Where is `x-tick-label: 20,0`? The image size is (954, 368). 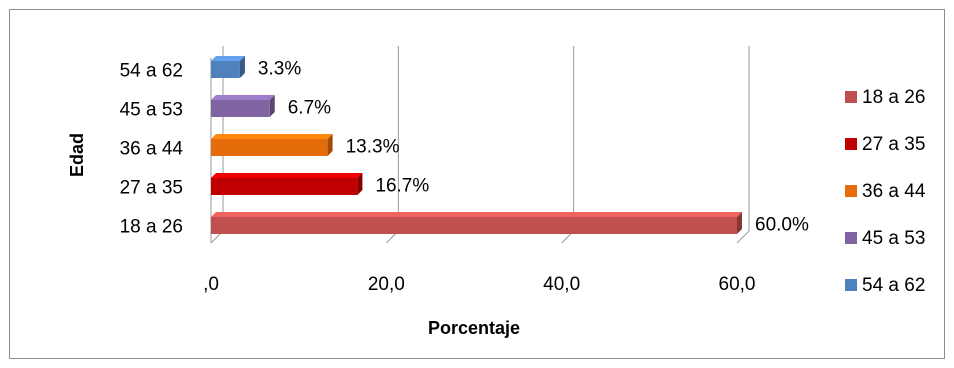
x-tick-label: 20,0 is located at coordinates (386, 284).